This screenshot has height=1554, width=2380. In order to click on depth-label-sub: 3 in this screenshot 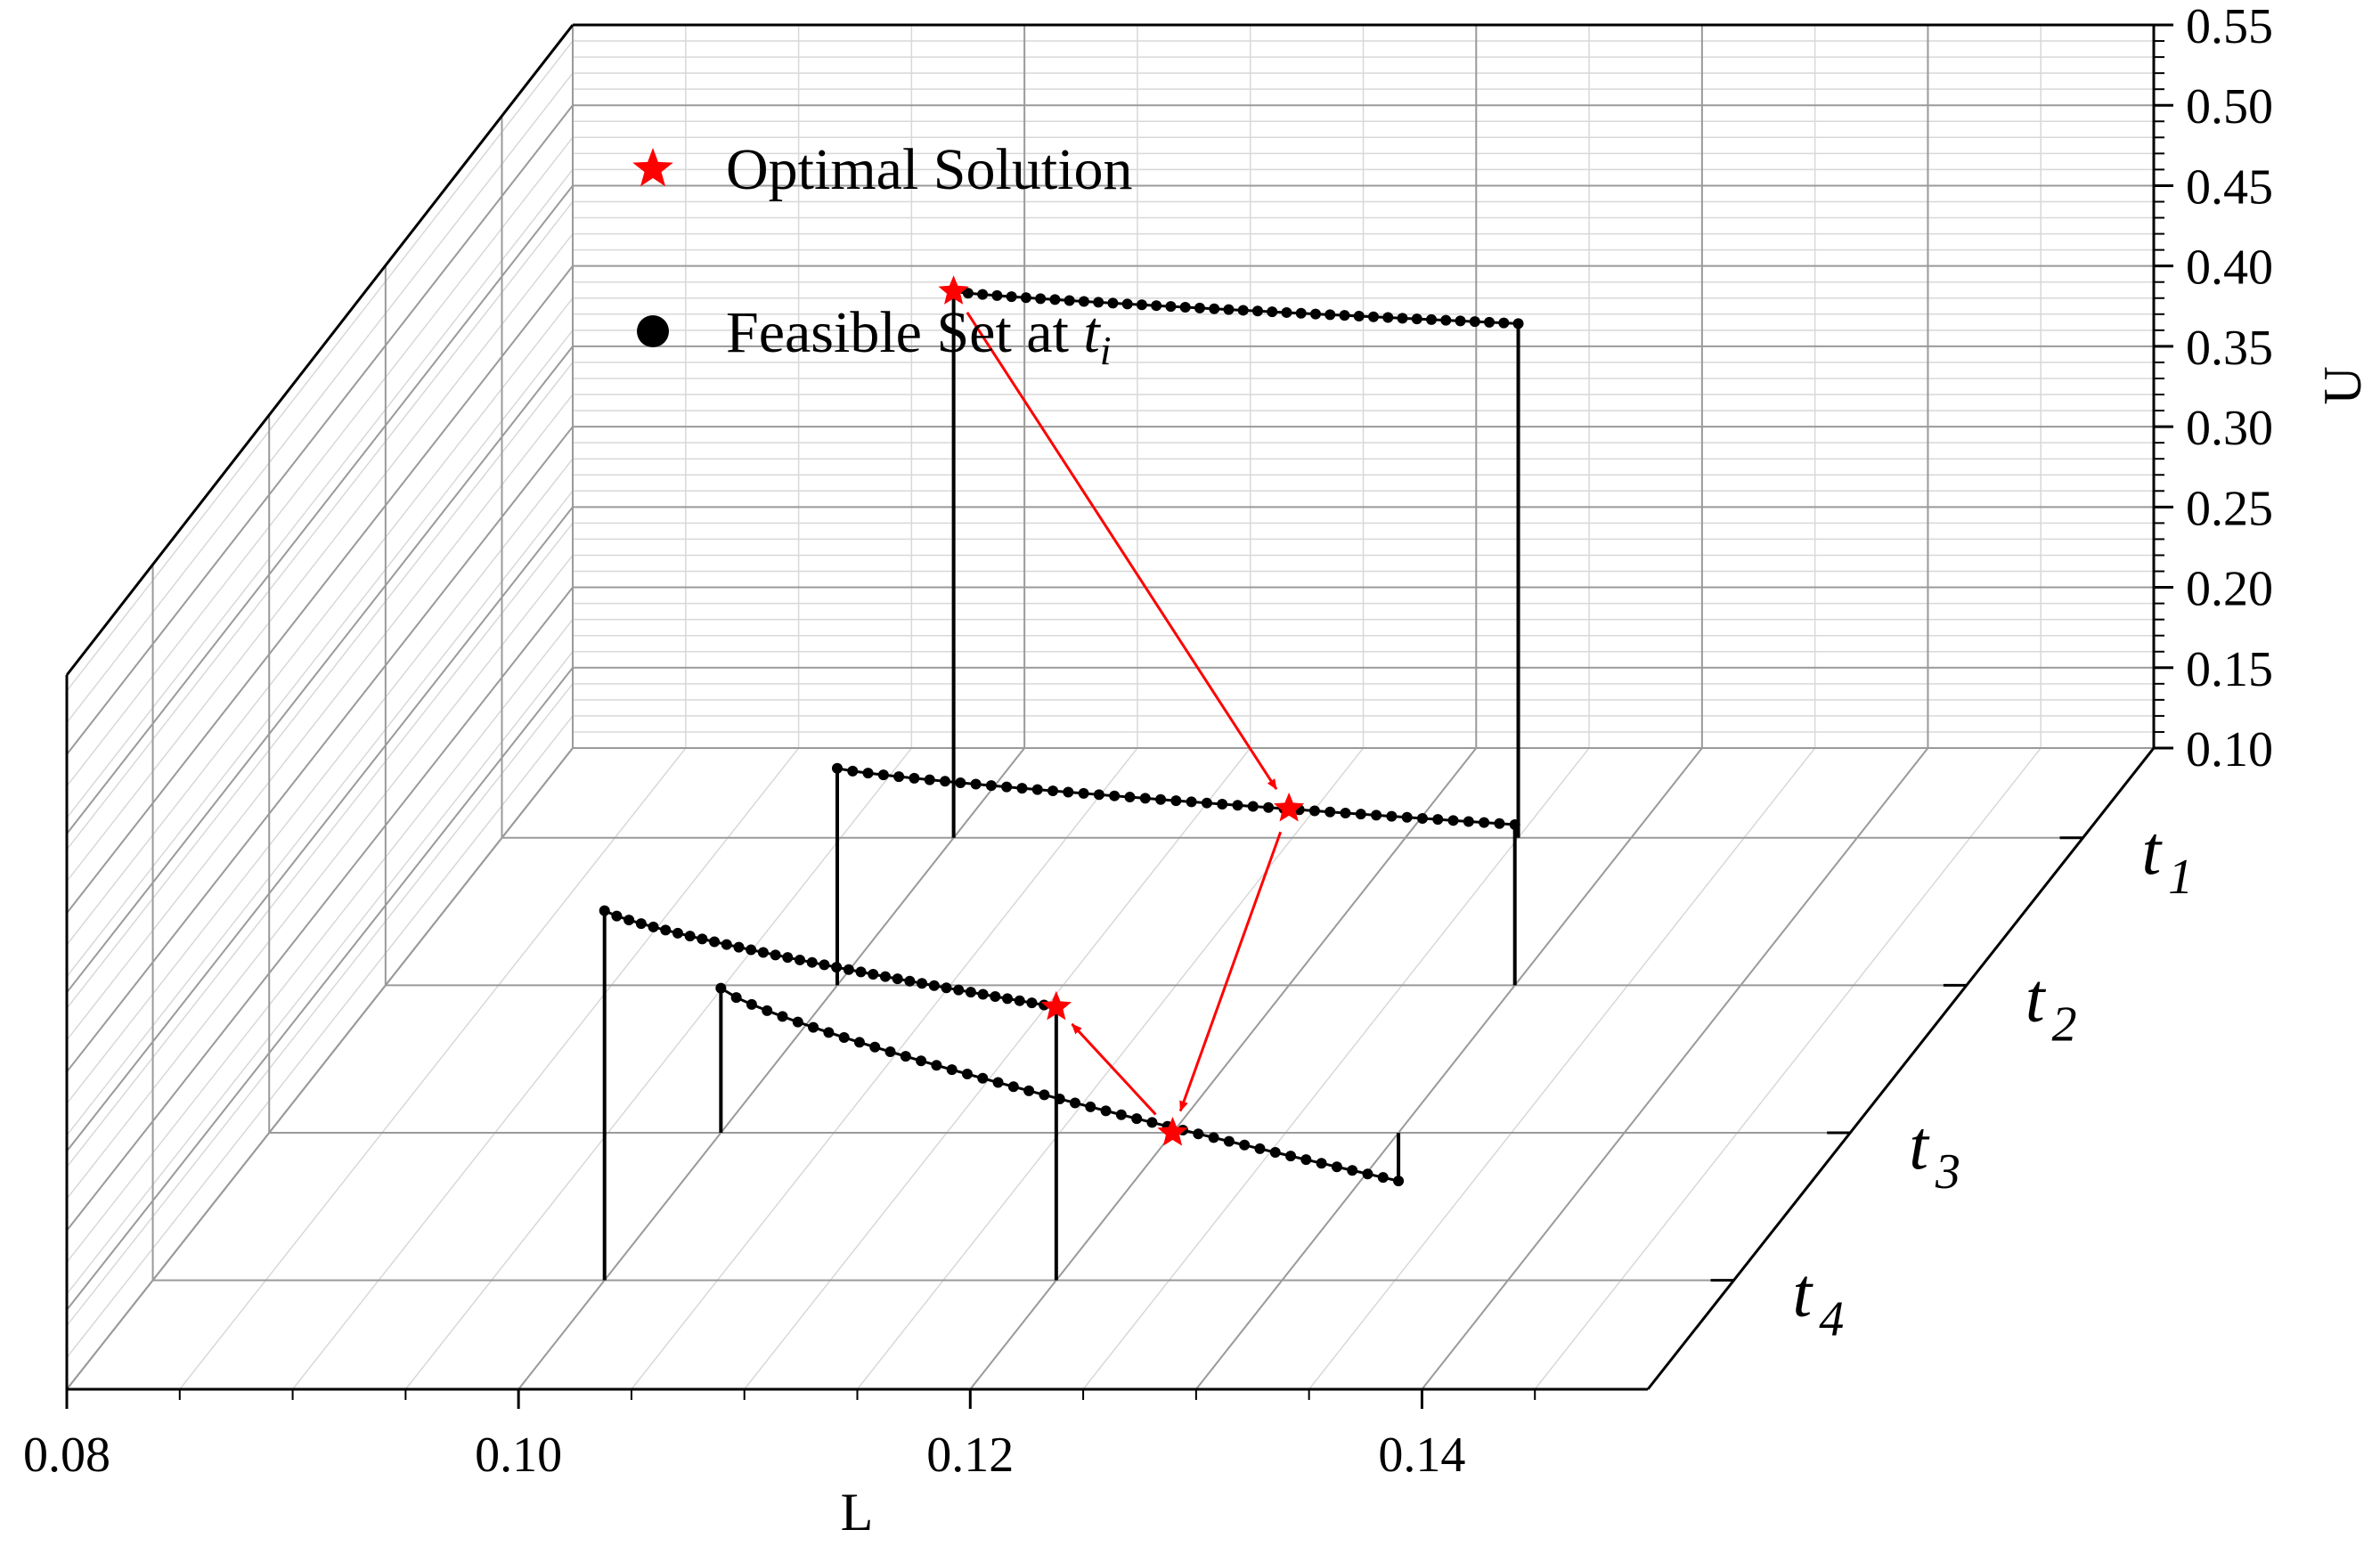, I will do `click(1947, 1172)`.